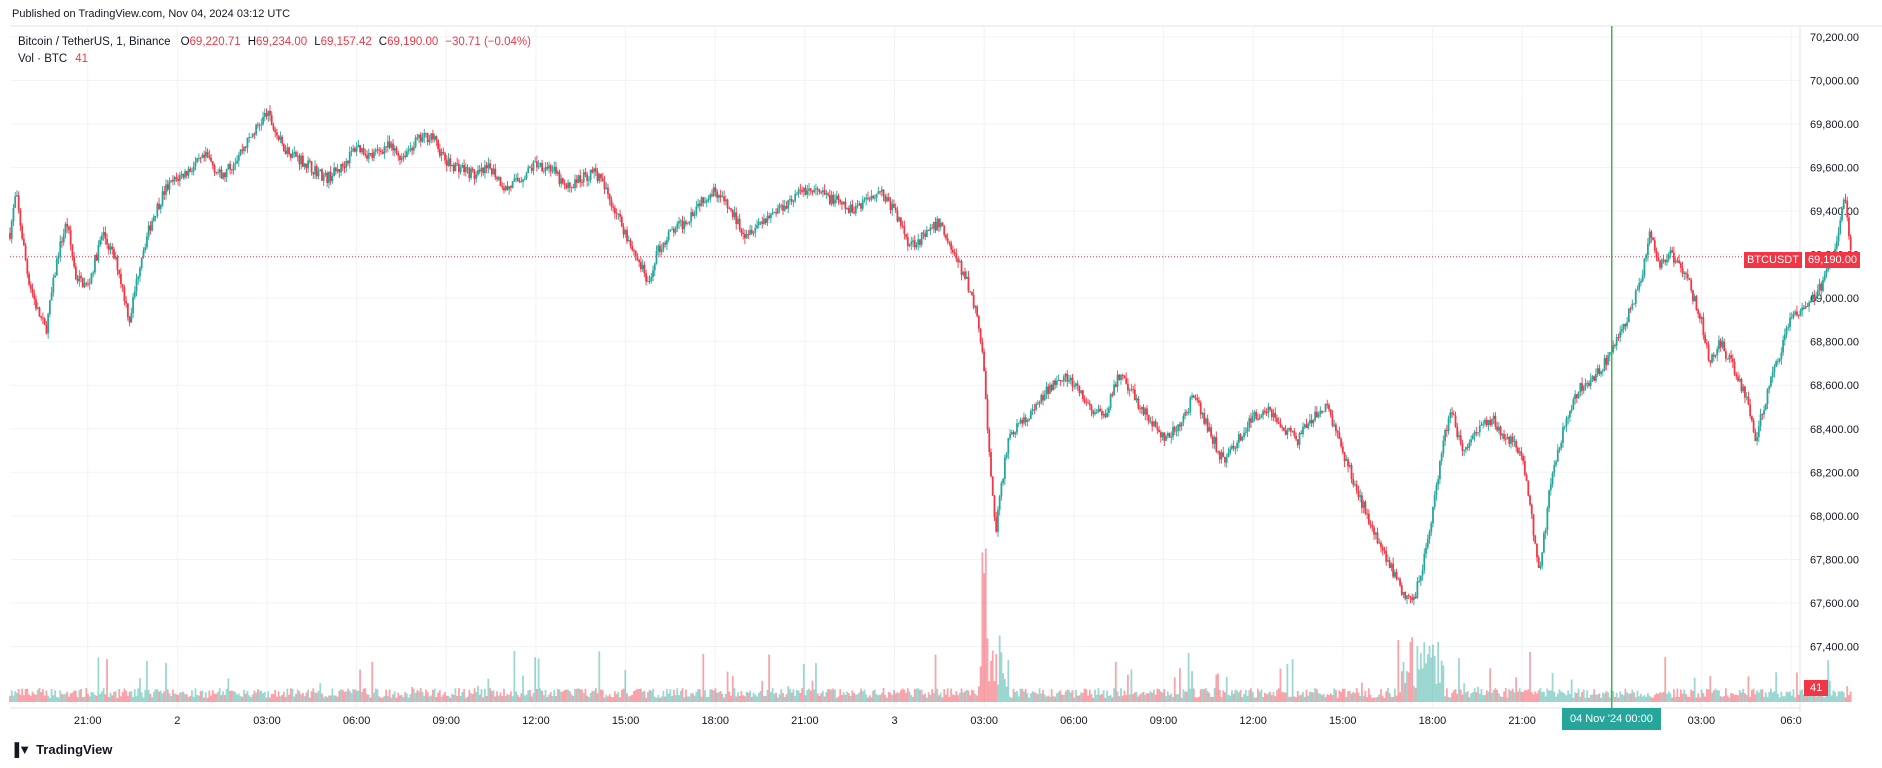 This screenshot has width=1882, height=768. What do you see at coordinates (1816, 688) in the screenshot?
I see `volume-scale-tag: 41` at bounding box center [1816, 688].